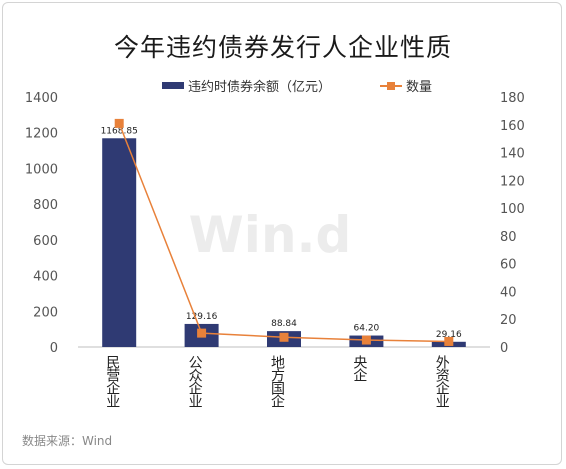 This screenshot has width=566, height=469. What do you see at coordinates (508, 237) in the screenshot?
I see `y-right-tick-label: 80` at bounding box center [508, 237].